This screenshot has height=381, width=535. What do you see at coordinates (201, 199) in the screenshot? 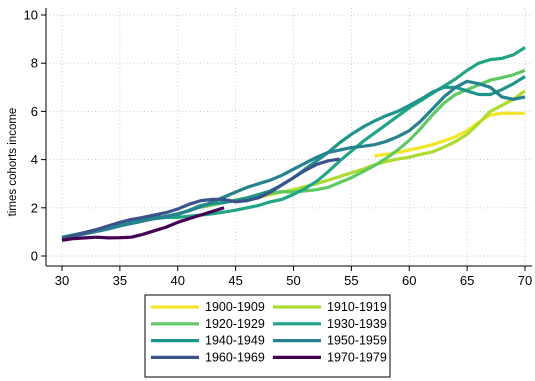
I see `series-line-1960-1969` at bounding box center [201, 199].